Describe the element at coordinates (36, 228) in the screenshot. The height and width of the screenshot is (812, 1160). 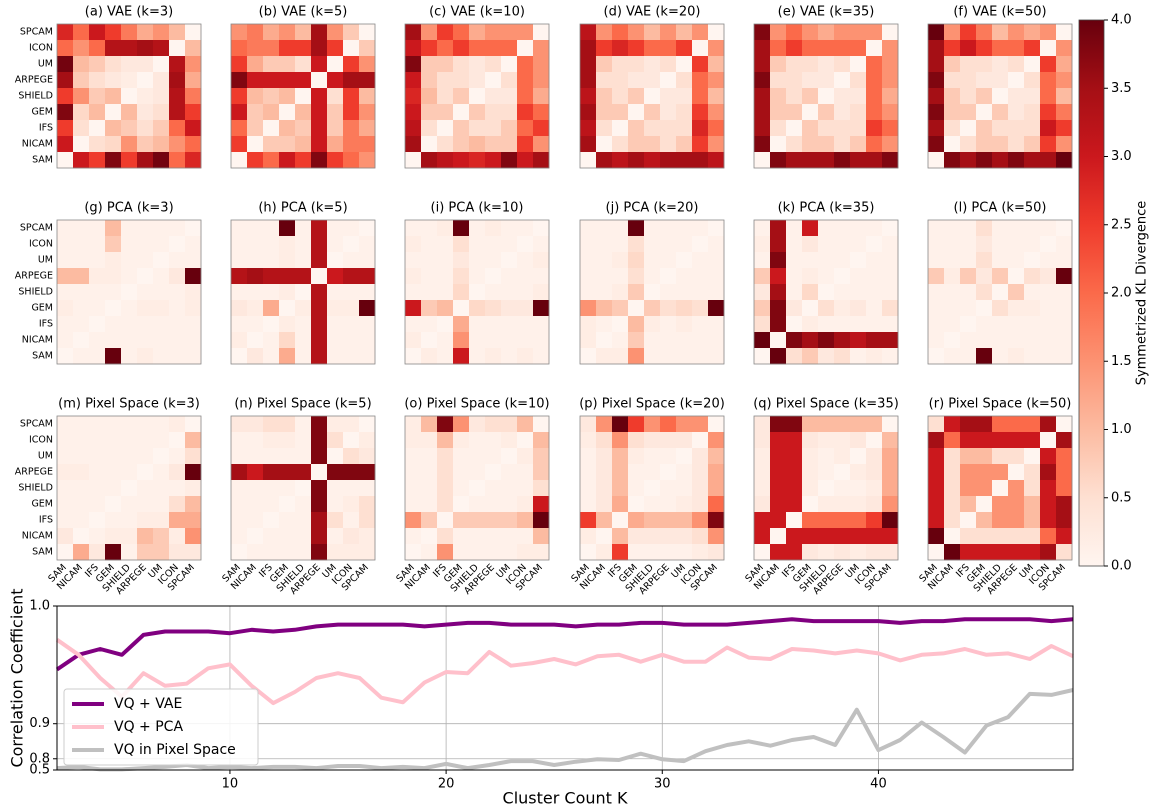
I see `y-tick-label: SPCAM` at that location.